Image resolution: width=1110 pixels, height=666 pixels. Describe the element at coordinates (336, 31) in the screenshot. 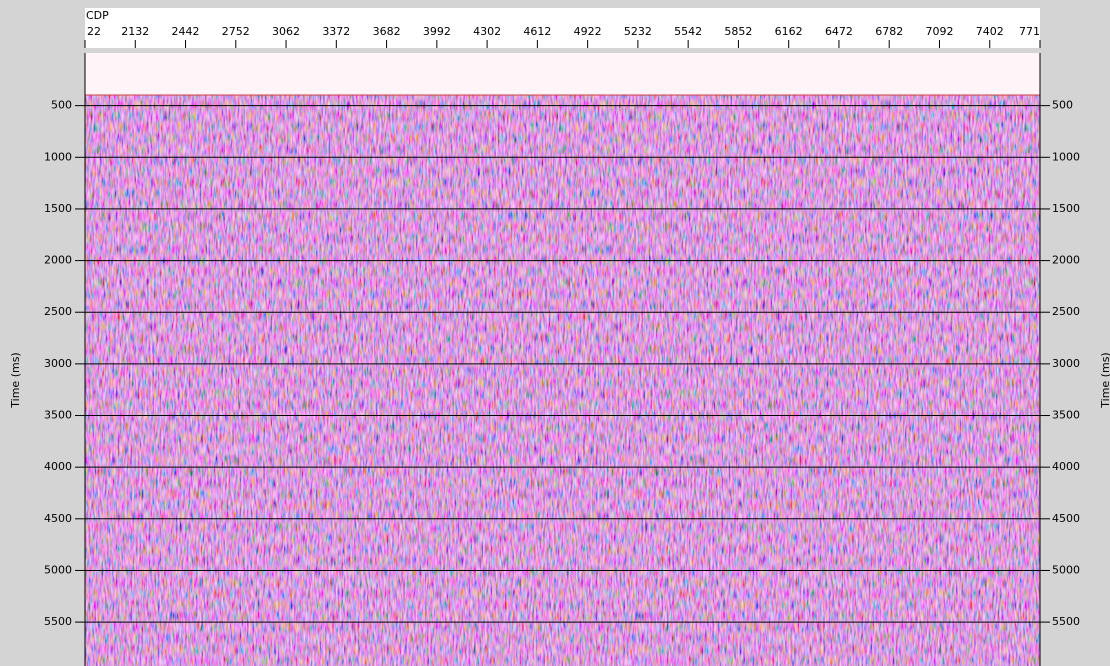

I see `x-tick-label: 3372` at that location.